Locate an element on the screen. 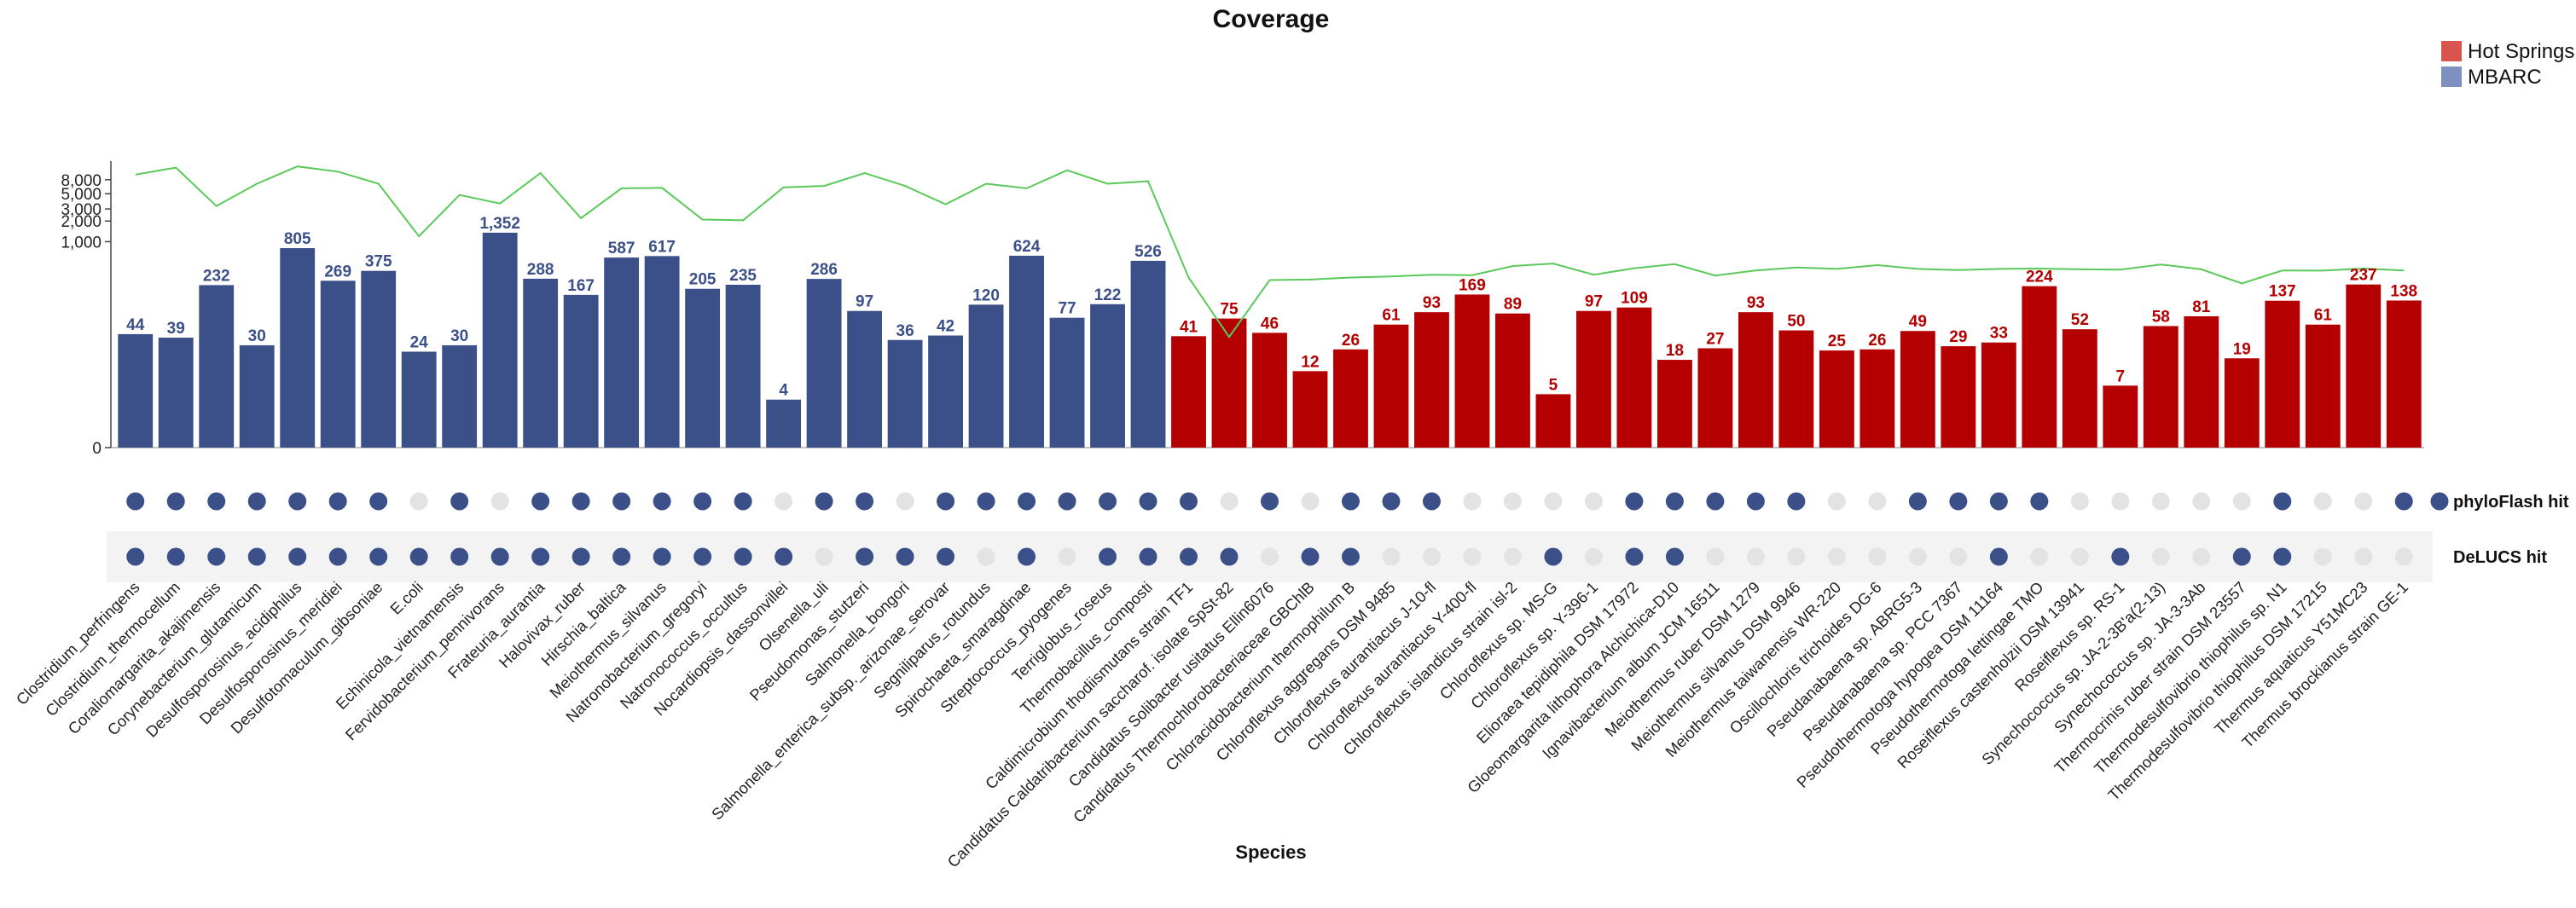 The height and width of the screenshot is (908, 2576). bar-value-label: 89 is located at coordinates (1513, 305).